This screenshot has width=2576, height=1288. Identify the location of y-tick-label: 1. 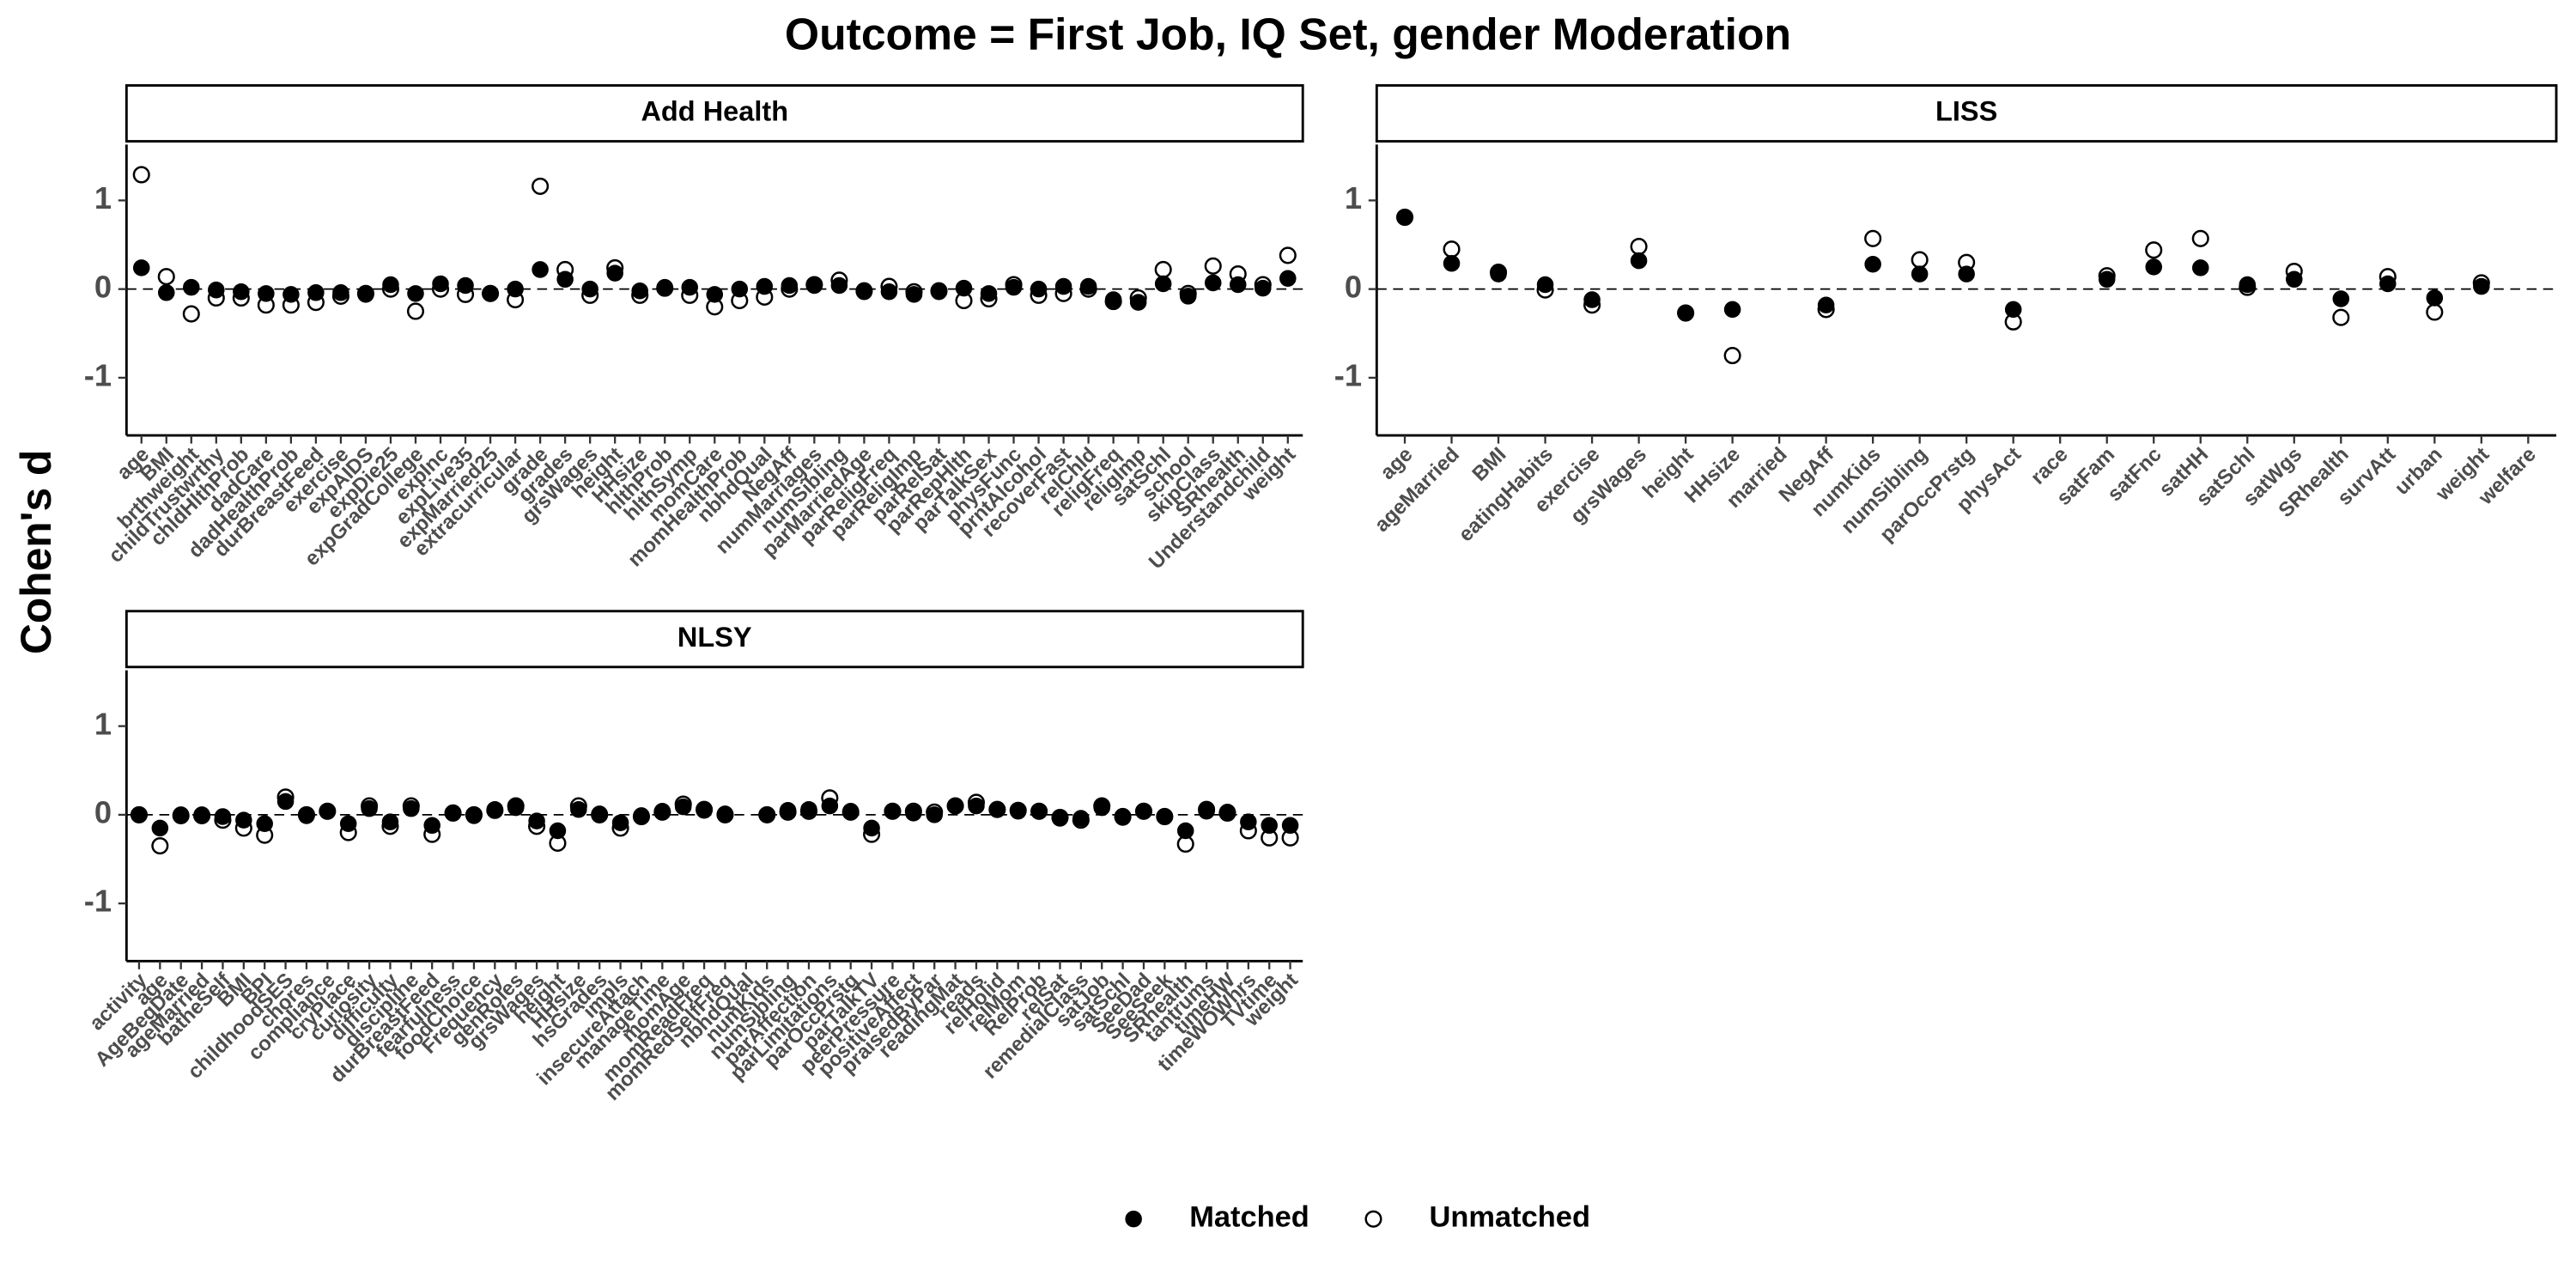
(103, 198).